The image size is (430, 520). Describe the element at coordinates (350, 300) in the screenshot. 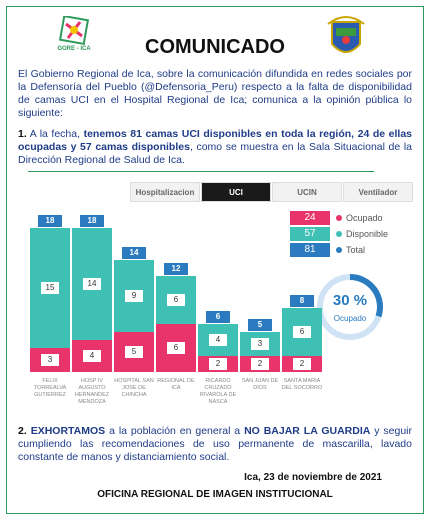

I see `donut-label: 30 %` at that location.